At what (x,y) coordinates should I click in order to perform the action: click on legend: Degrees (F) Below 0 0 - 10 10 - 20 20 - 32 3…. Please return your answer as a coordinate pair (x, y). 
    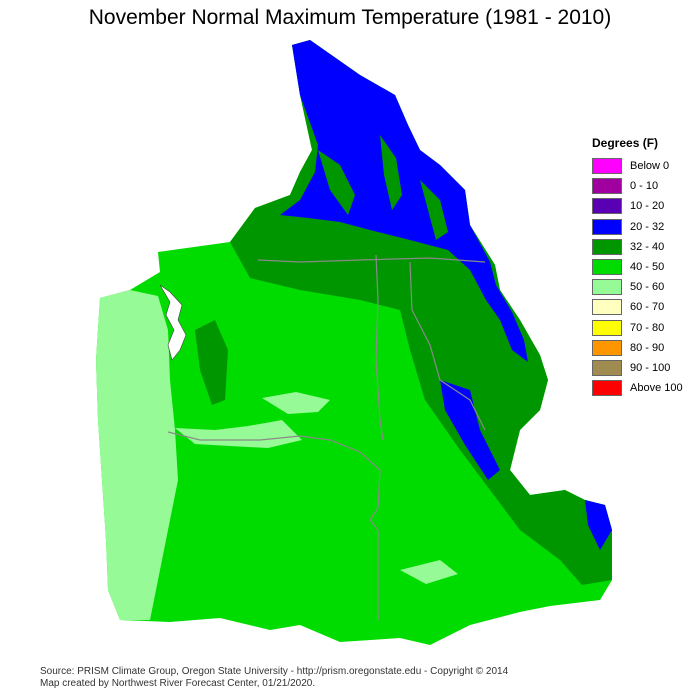
    Looking at the image, I should click on (637, 267).